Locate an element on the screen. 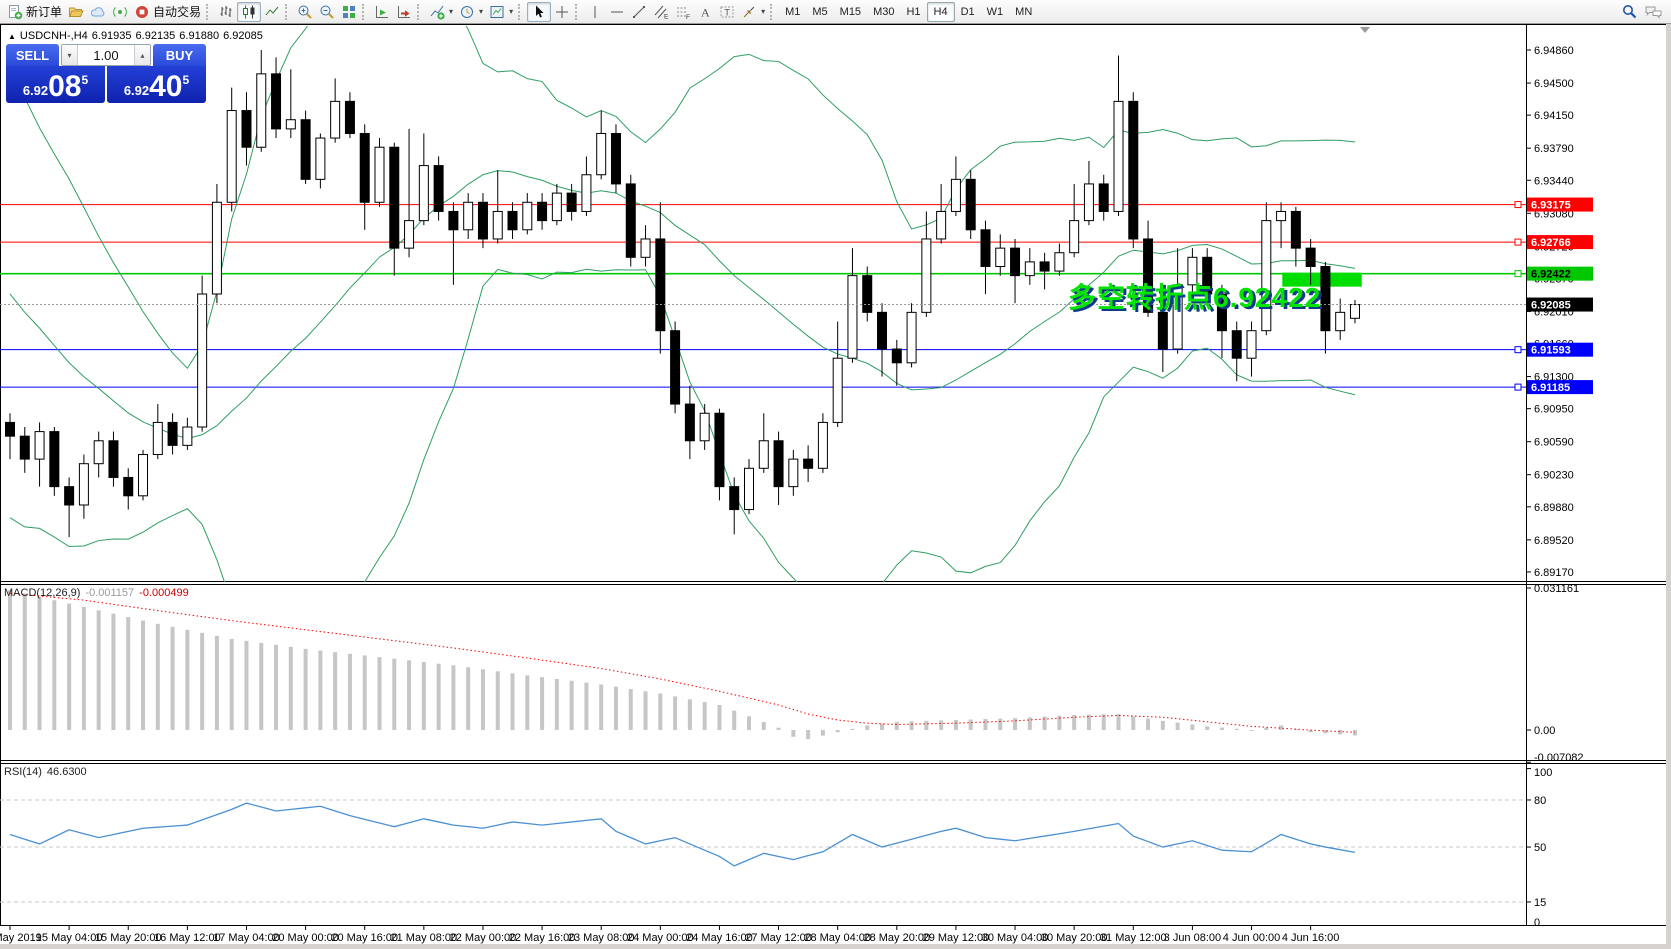 This screenshot has height=949, width=1671. channel-button: E is located at coordinates (661, 12).